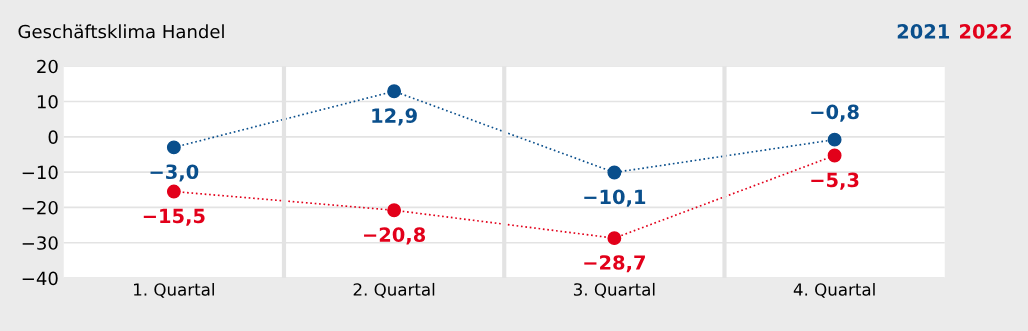  What do you see at coordinates (40, 243) in the screenshot?
I see `y-tick-label: −30` at bounding box center [40, 243].